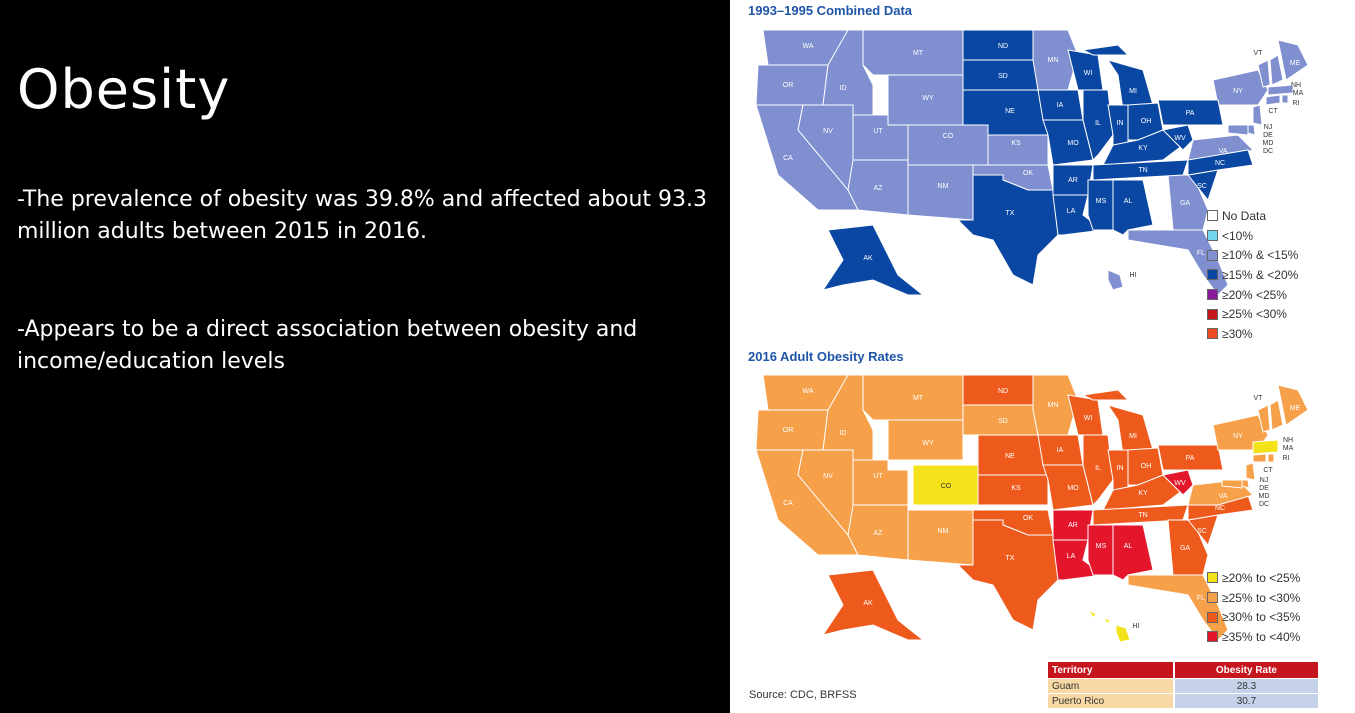 The width and height of the screenshot is (1355, 713). I want to click on state-nc, so click(1220, 162).